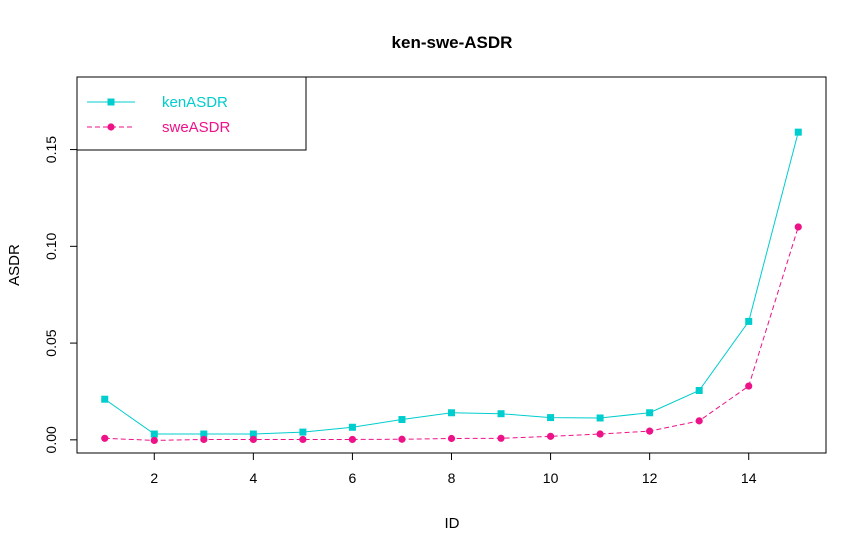 This screenshot has height=552, width=866. Describe the element at coordinates (196, 127) in the screenshot. I see `legend-label-sweASDR: sweASDR` at that location.